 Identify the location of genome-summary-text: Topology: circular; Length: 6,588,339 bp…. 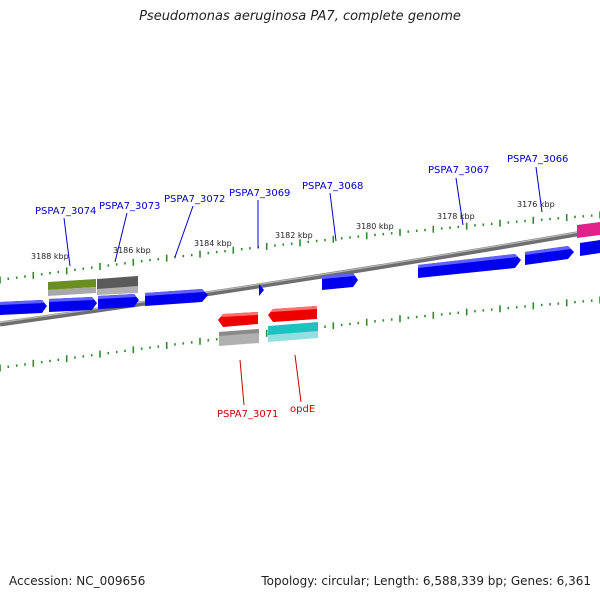
(426, 581).